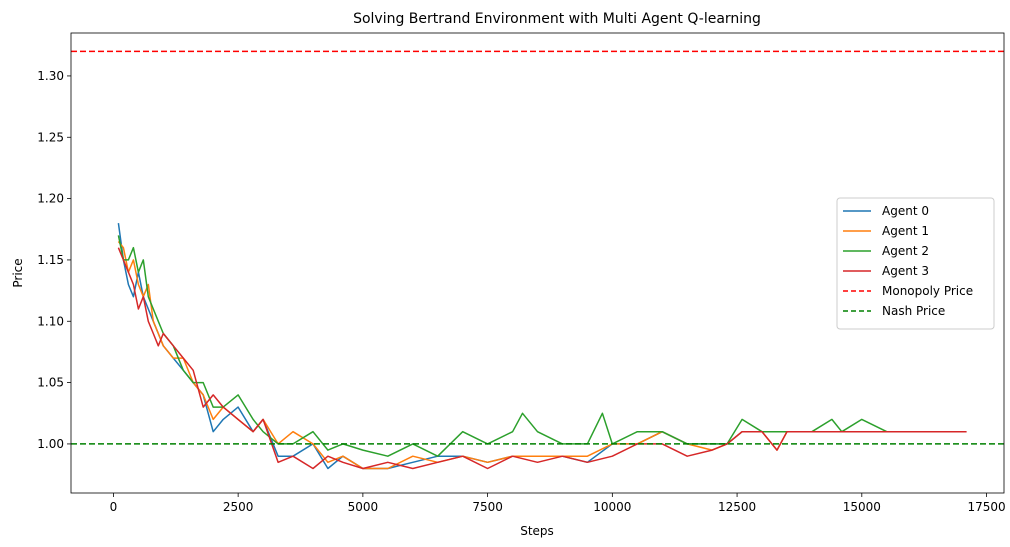  I want to click on x-tick-label: 17500, so click(986, 507).